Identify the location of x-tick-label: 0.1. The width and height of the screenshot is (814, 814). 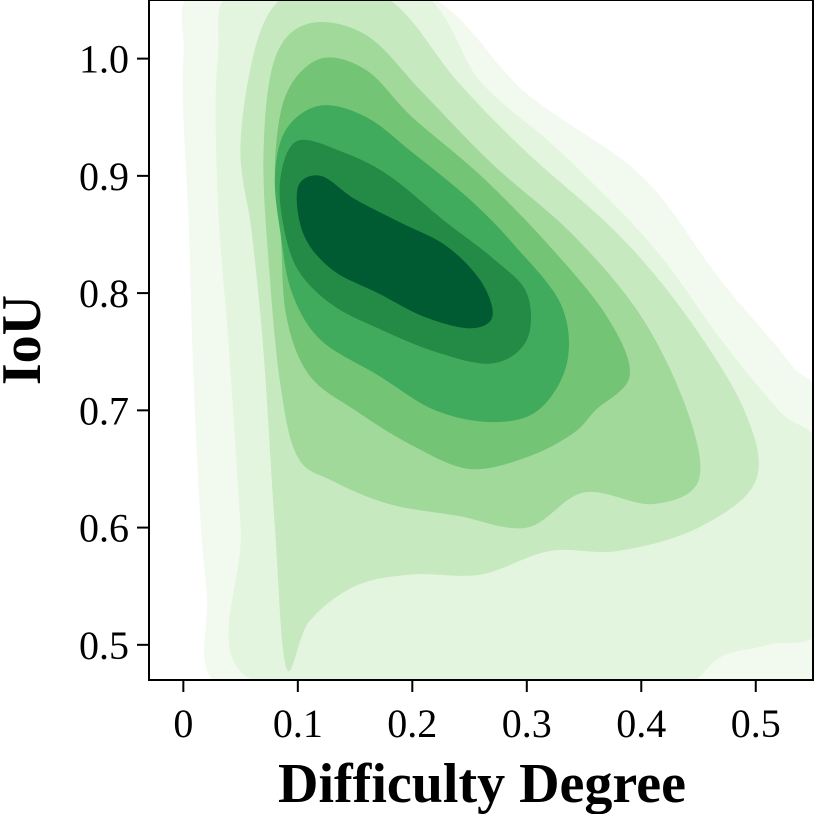
(298, 723).